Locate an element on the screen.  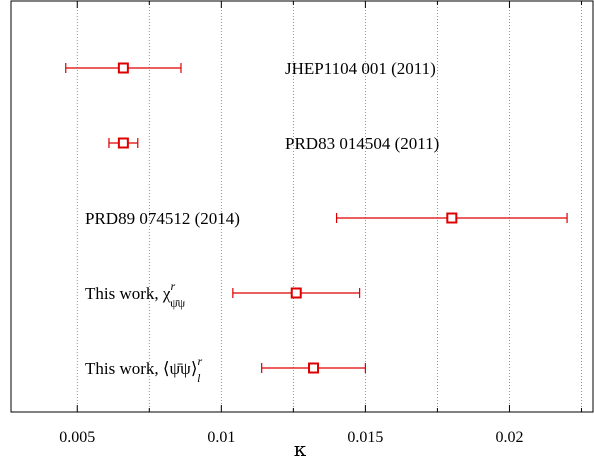
x-tick-label: 0.02 is located at coordinates (509, 437).